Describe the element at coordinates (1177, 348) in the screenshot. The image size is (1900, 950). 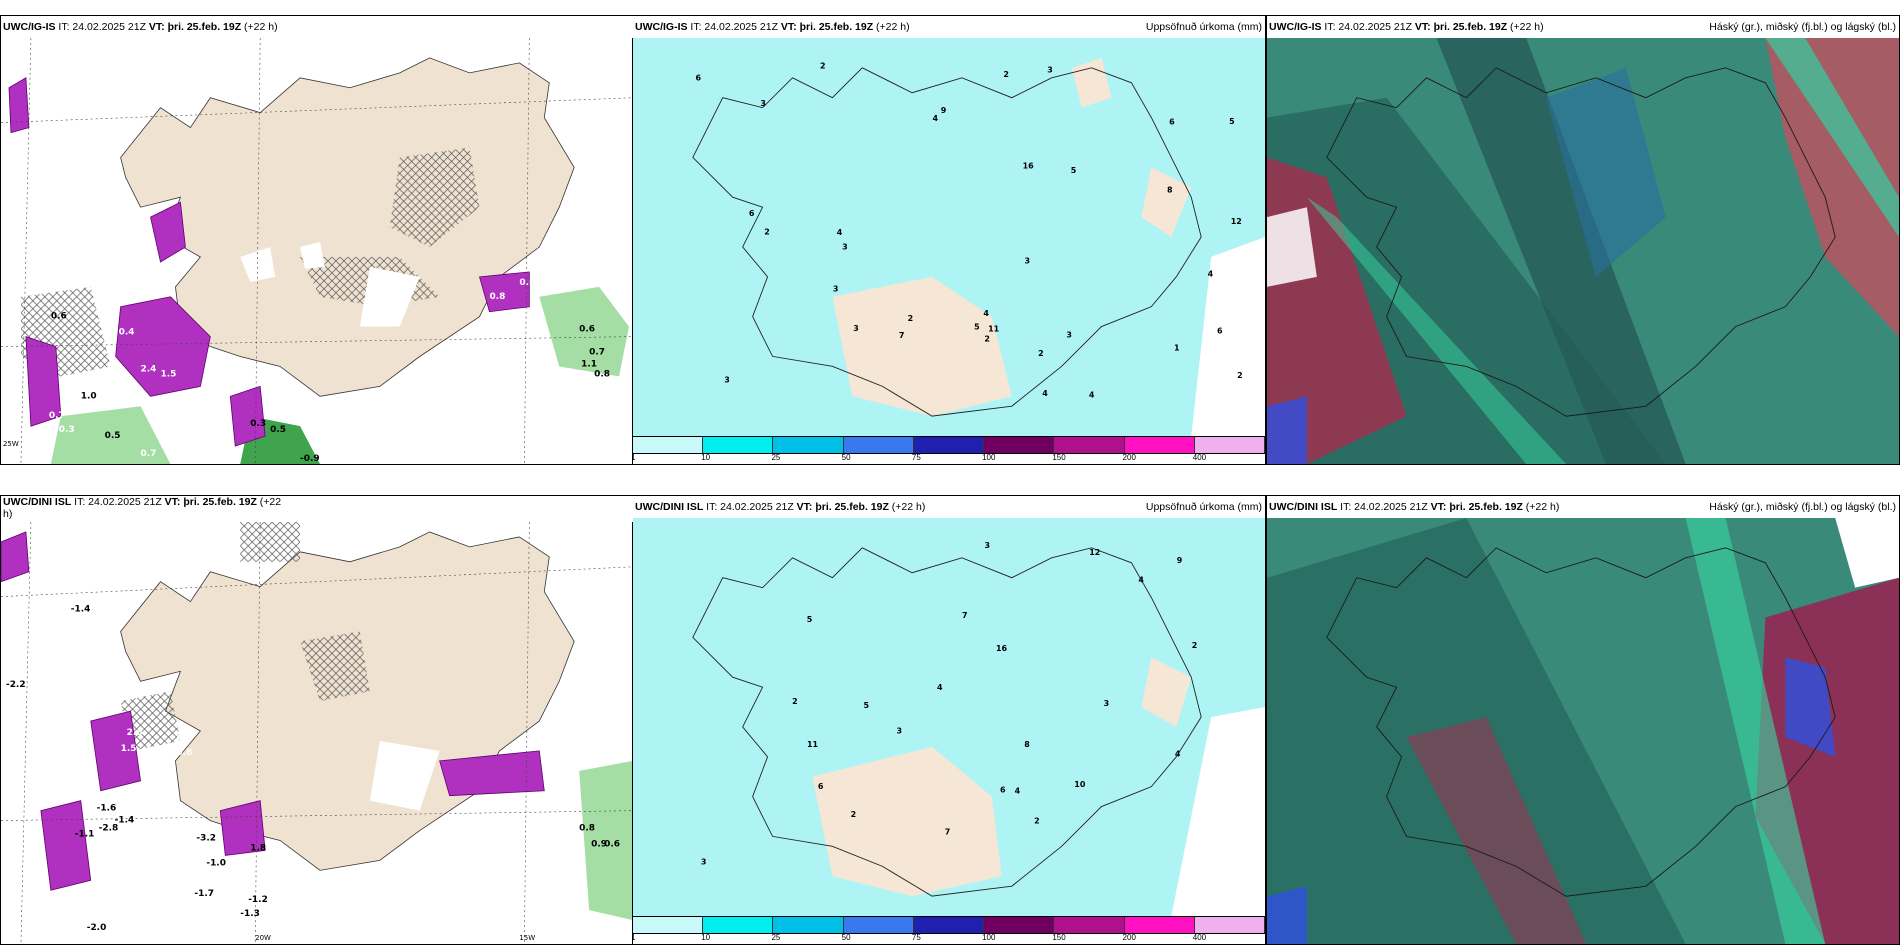
I see `precip-value: 1` at that location.